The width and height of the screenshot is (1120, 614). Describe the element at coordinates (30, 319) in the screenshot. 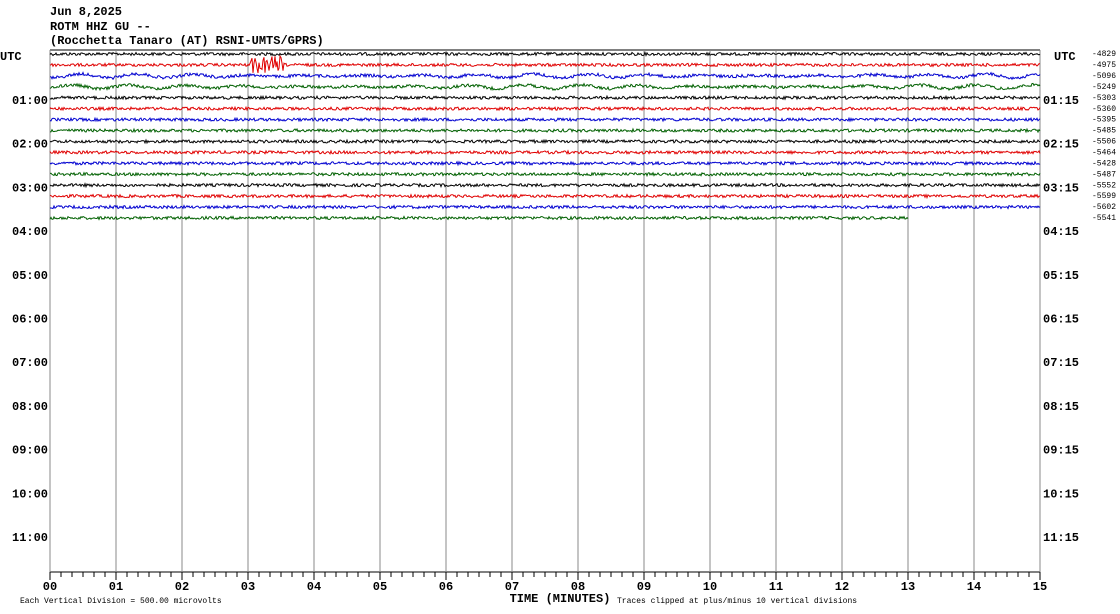

I see `left-time-label: 06:00` at that location.